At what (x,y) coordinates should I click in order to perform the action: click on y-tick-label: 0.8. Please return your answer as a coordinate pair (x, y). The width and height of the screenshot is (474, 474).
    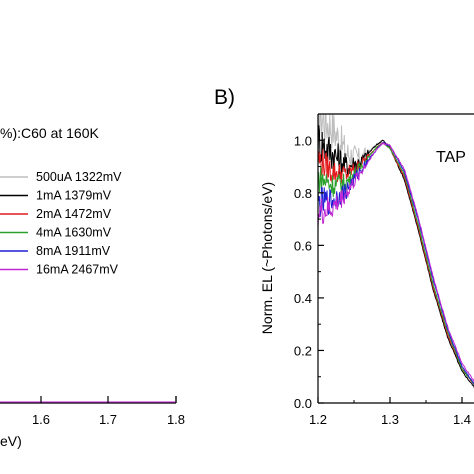
    Looking at the image, I should click on (303, 193).